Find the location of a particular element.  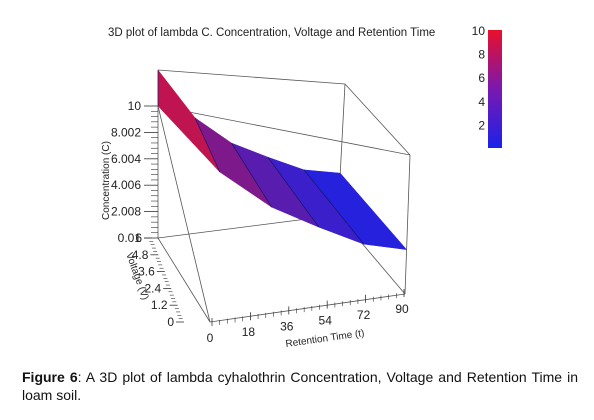

y-tick-label: 3.6 is located at coordinates (146, 272).